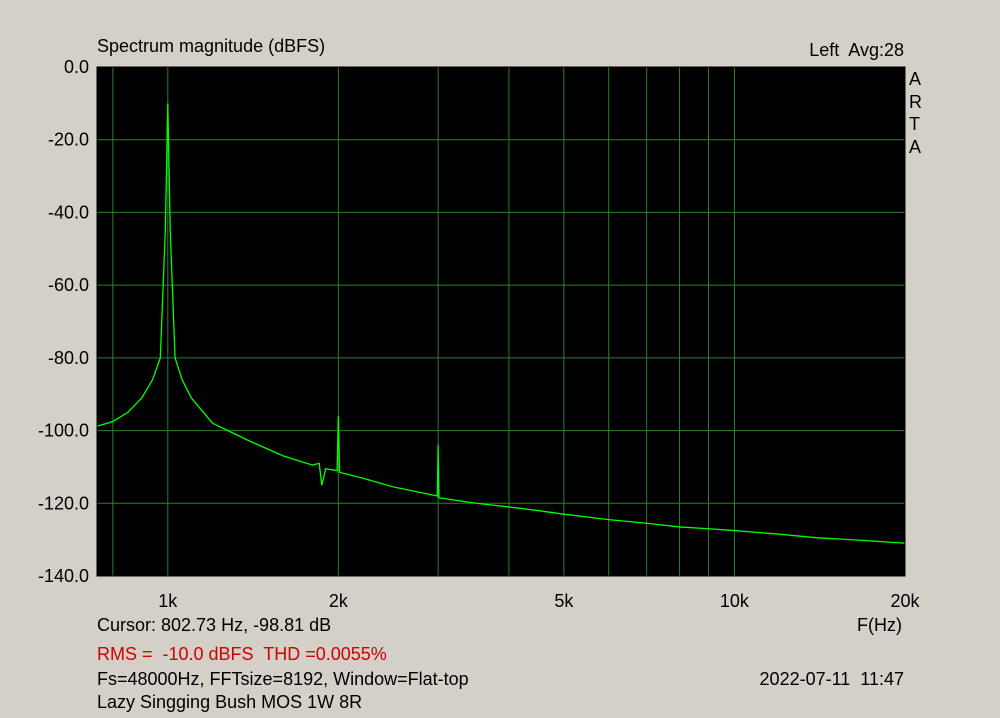  Describe the element at coordinates (735, 601) in the screenshot. I see `x-tick-label: 10k` at that location.